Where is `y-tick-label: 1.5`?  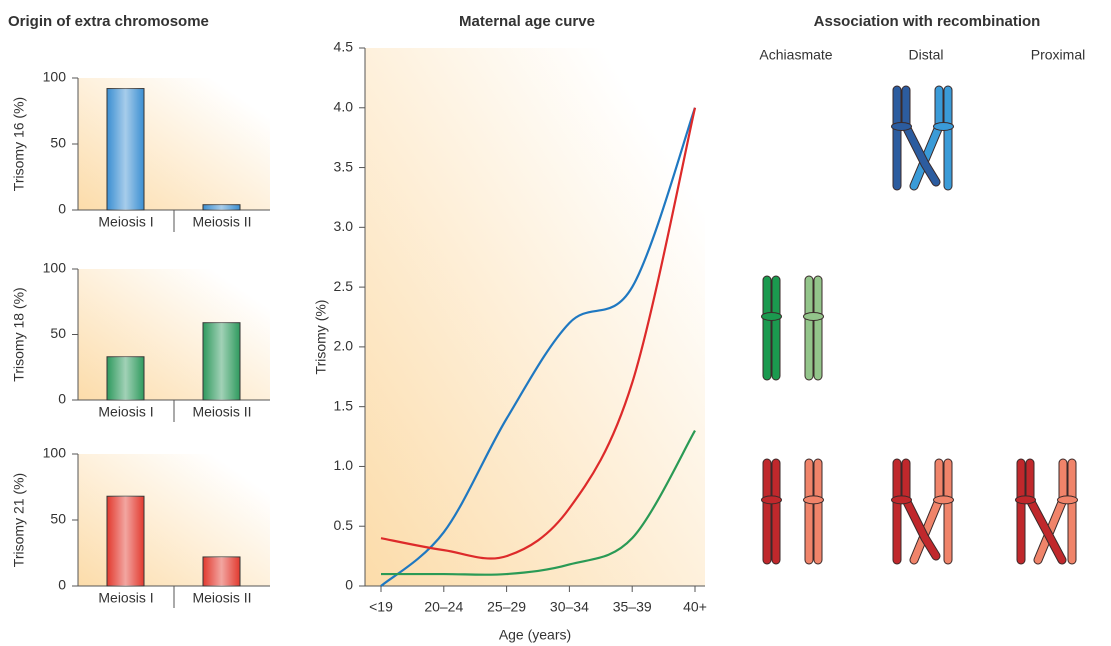
y-tick-label: 1.5 is located at coordinates (344, 405).